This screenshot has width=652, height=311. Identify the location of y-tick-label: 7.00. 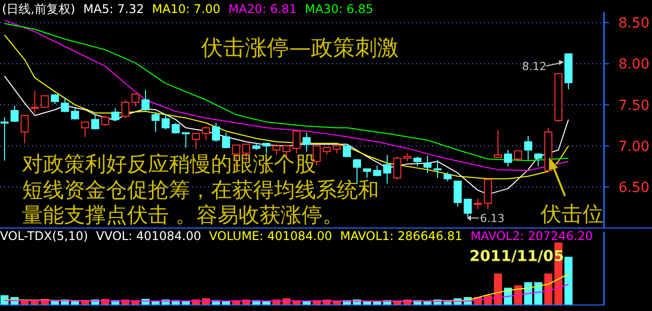
(634, 146).